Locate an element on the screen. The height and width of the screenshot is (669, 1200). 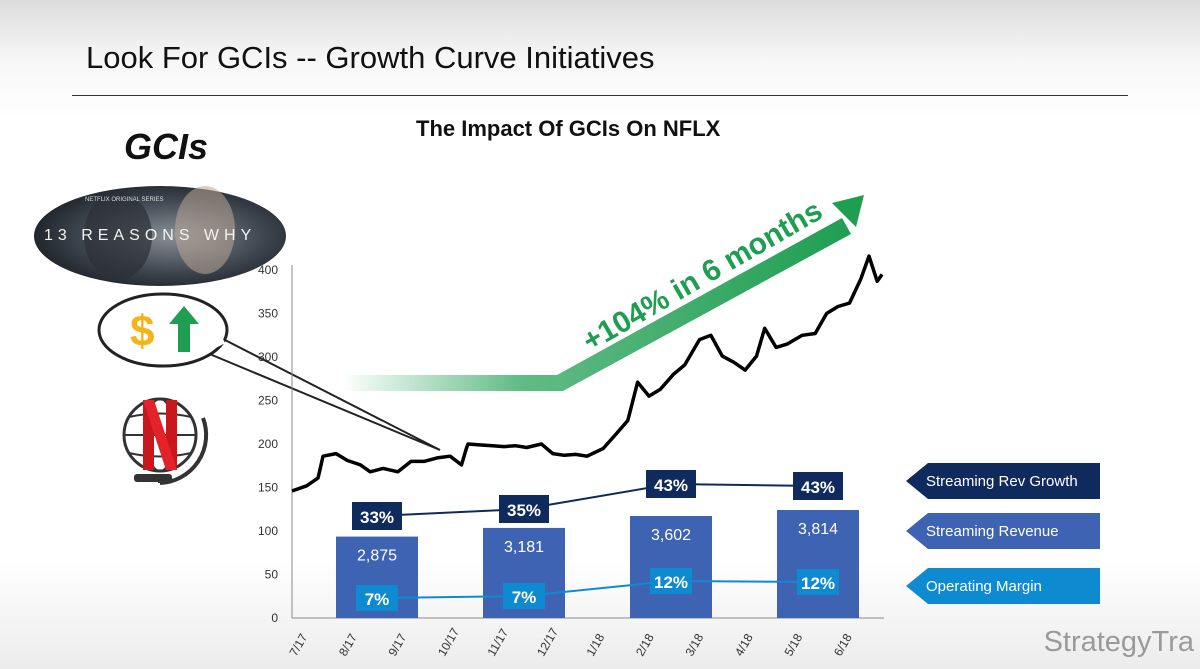
revenue-label: 3,814 is located at coordinates (818, 529).